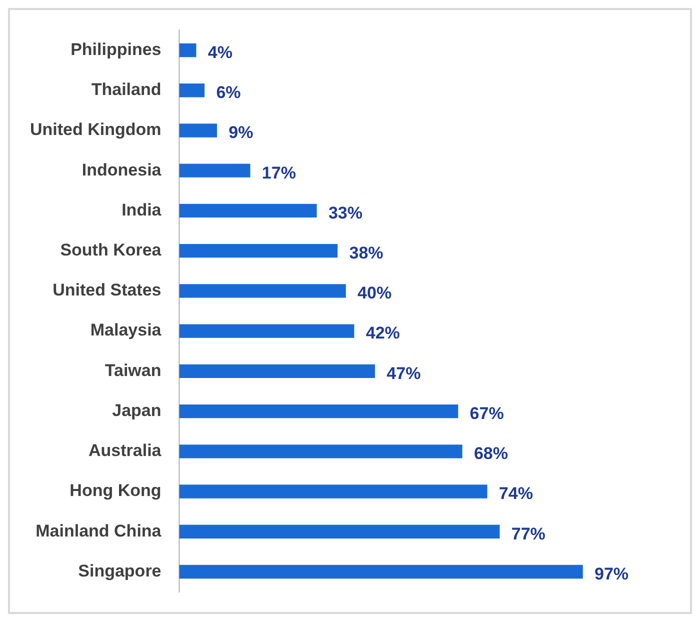 The width and height of the screenshot is (700, 622). What do you see at coordinates (528, 534) in the screenshot?
I see `data-label: 77%` at bounding box center [528, 534].